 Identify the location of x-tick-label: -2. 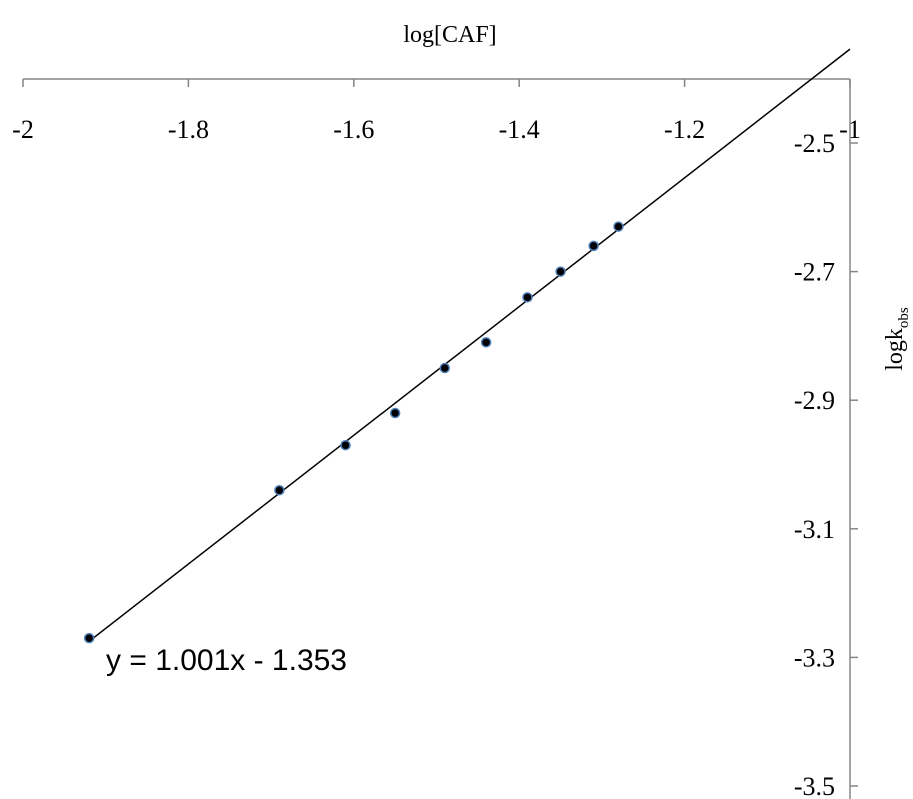
(23, 129).